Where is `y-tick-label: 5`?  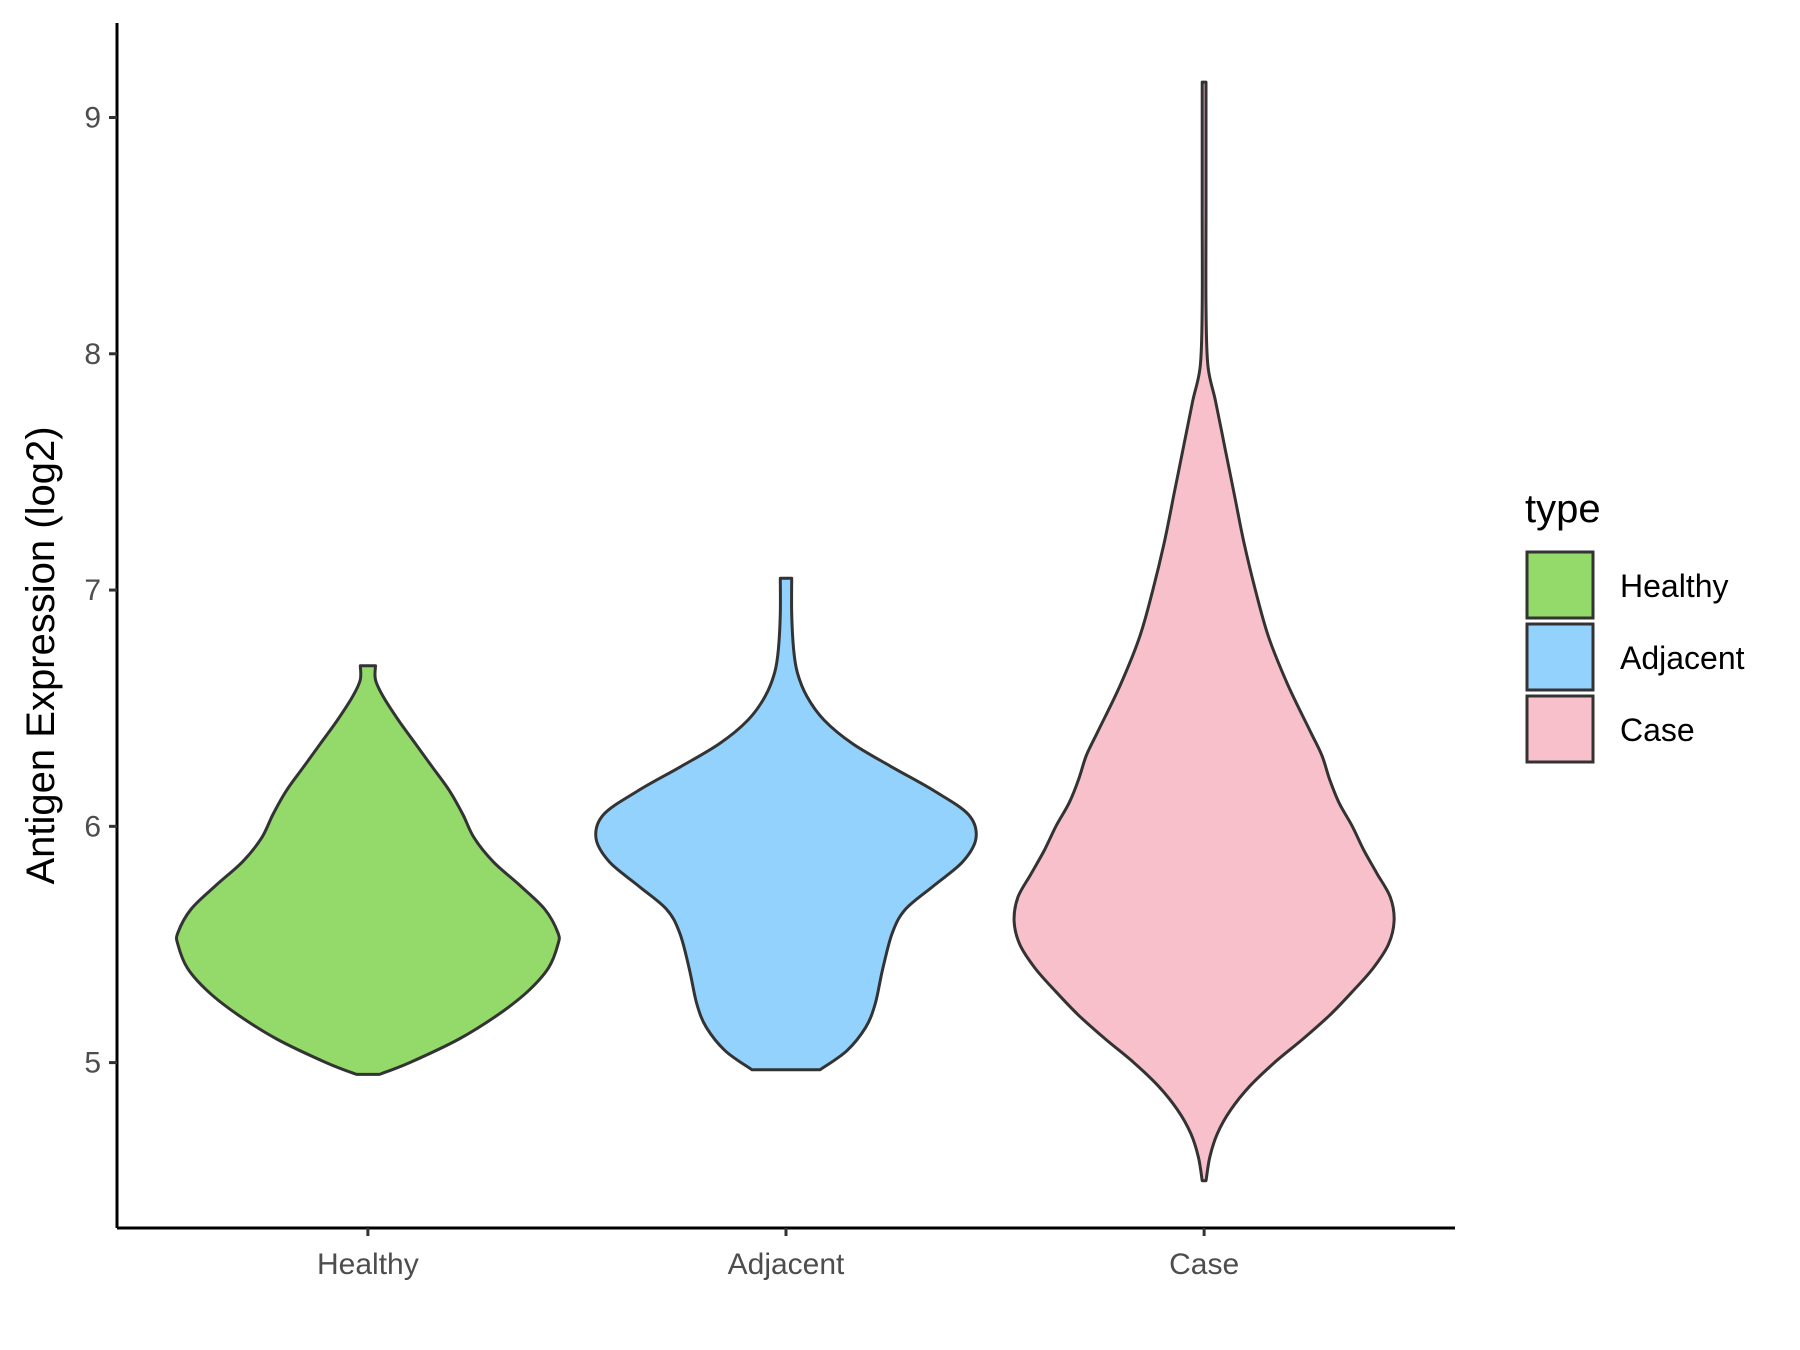 y-tick-label: 5 is located at coordinates (92, 1063).